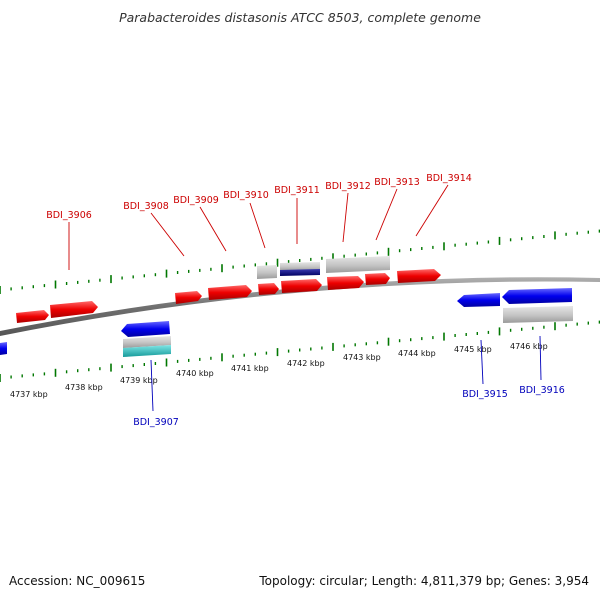  I want to click on kbp-label-4746: 4746 kbp, so click(529, 346).